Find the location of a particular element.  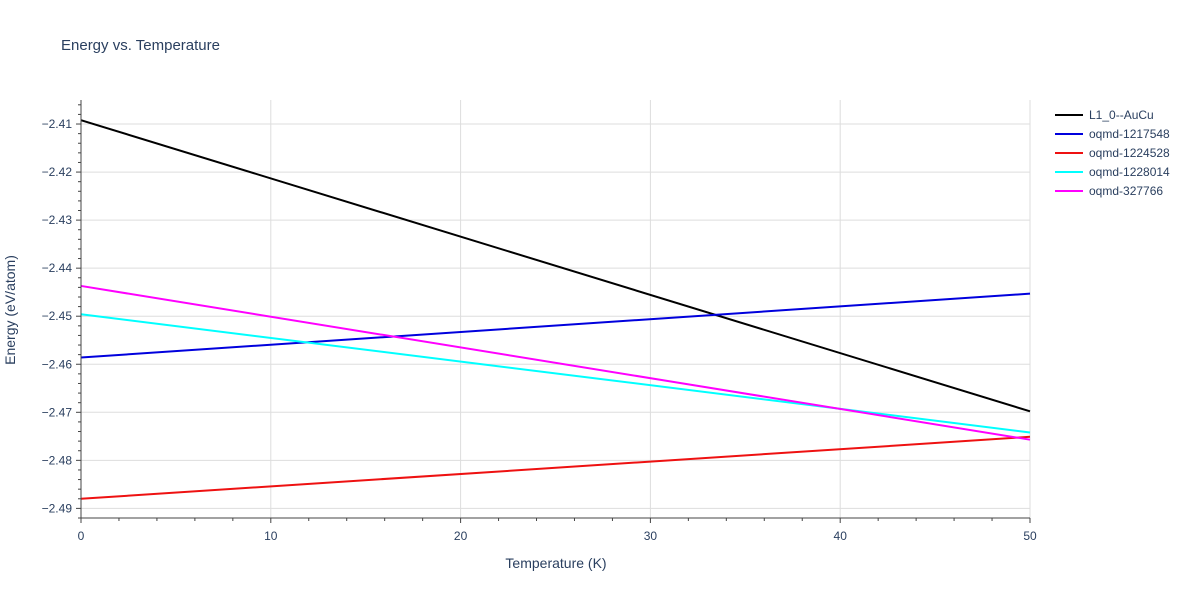

y-tick-label: −2.42 is located at coordinates (57, 172).